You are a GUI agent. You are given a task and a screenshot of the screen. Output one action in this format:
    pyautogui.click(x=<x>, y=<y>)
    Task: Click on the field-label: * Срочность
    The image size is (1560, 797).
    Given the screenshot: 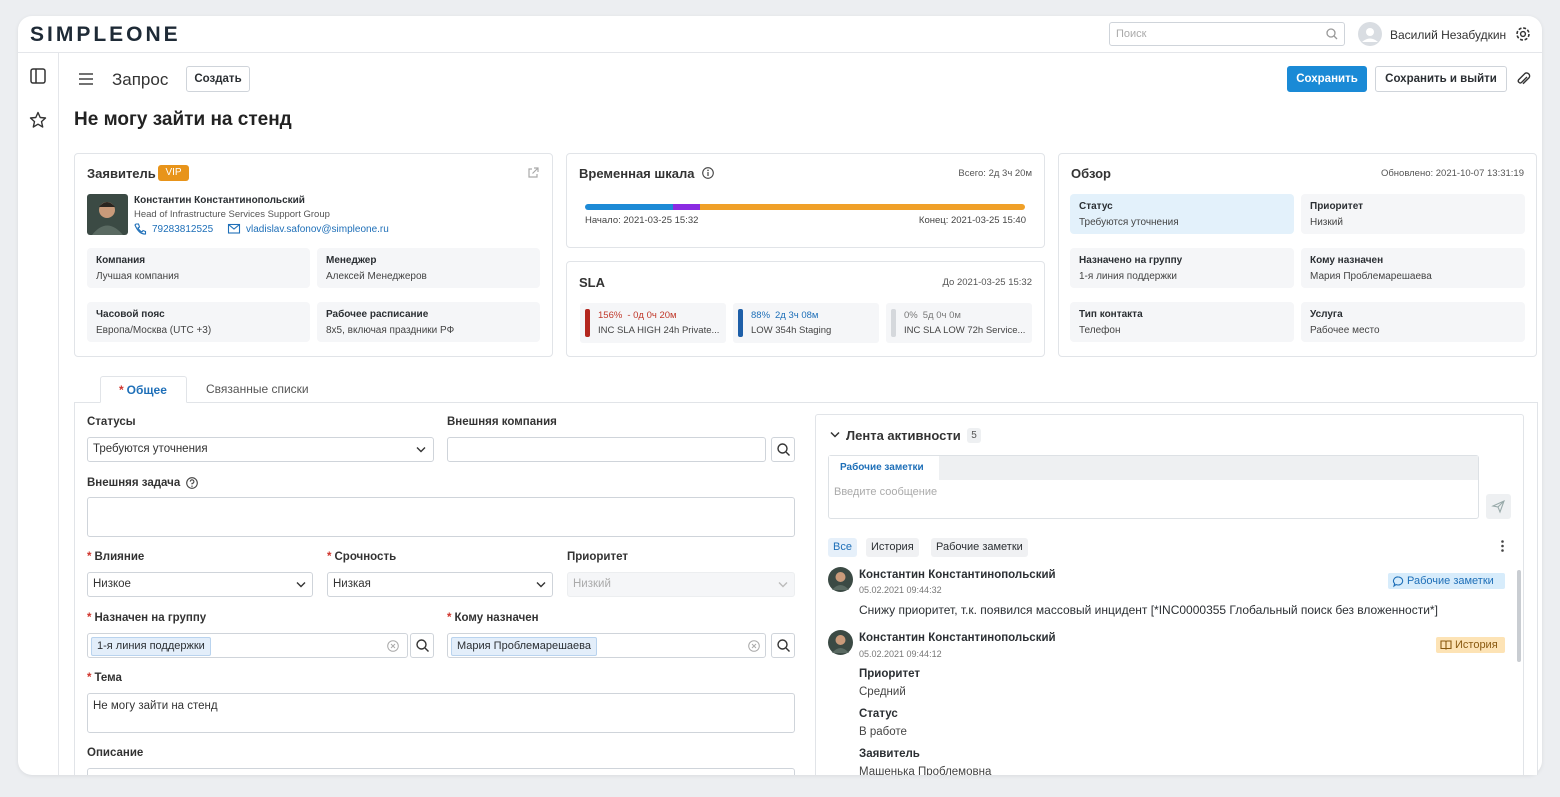 What is the action you would take?
    pyautogui.click(x=362, y=557)
    